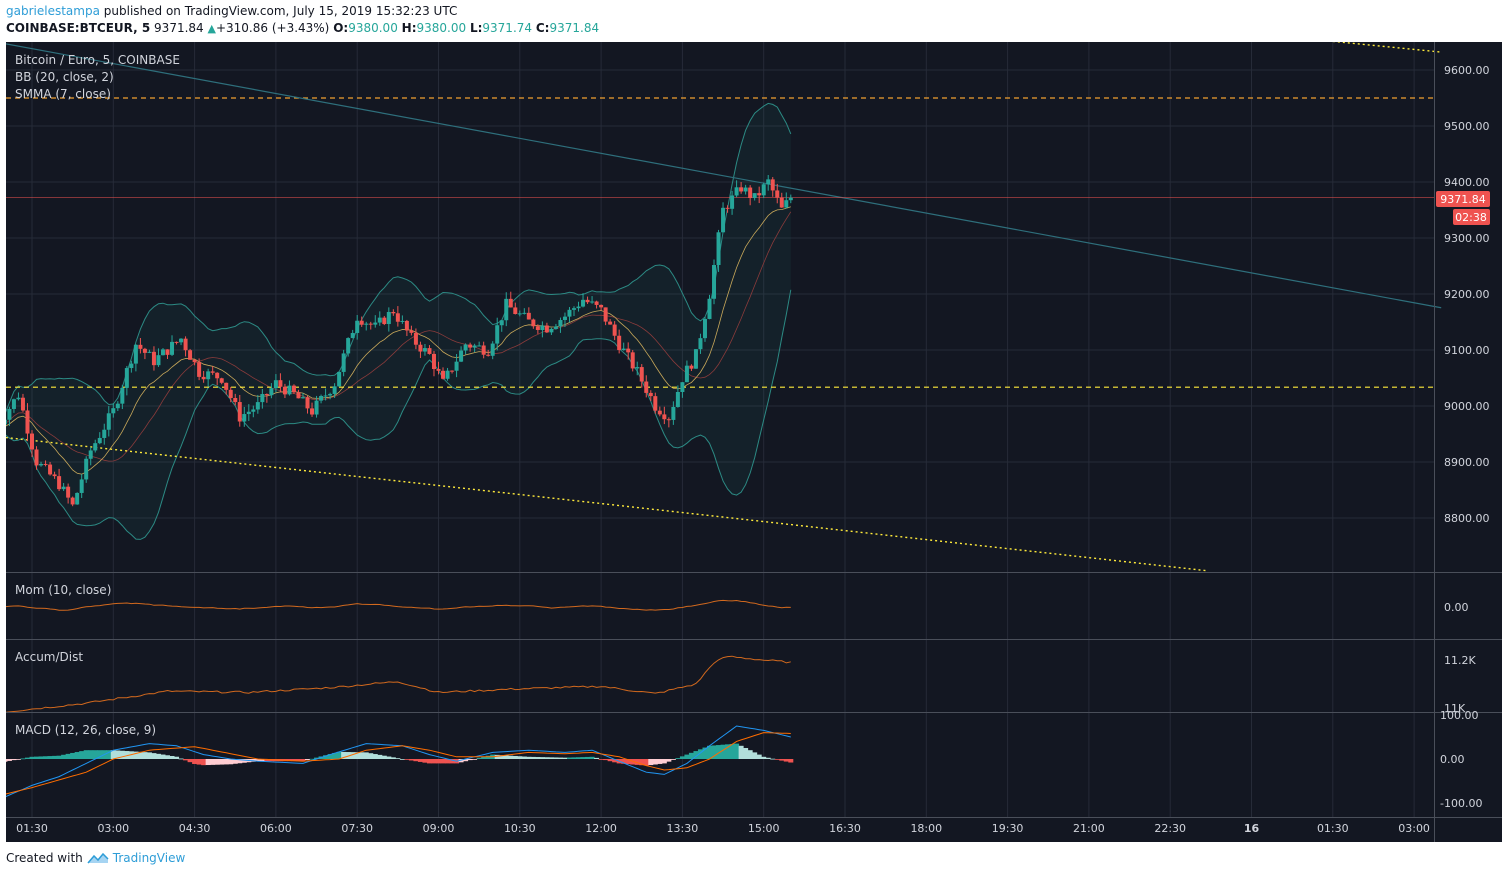 The image size is (1509, 877). Describe the element at coordinates (1252, 828) in the screenshot. I see `time-axis-label: 16` at that location.